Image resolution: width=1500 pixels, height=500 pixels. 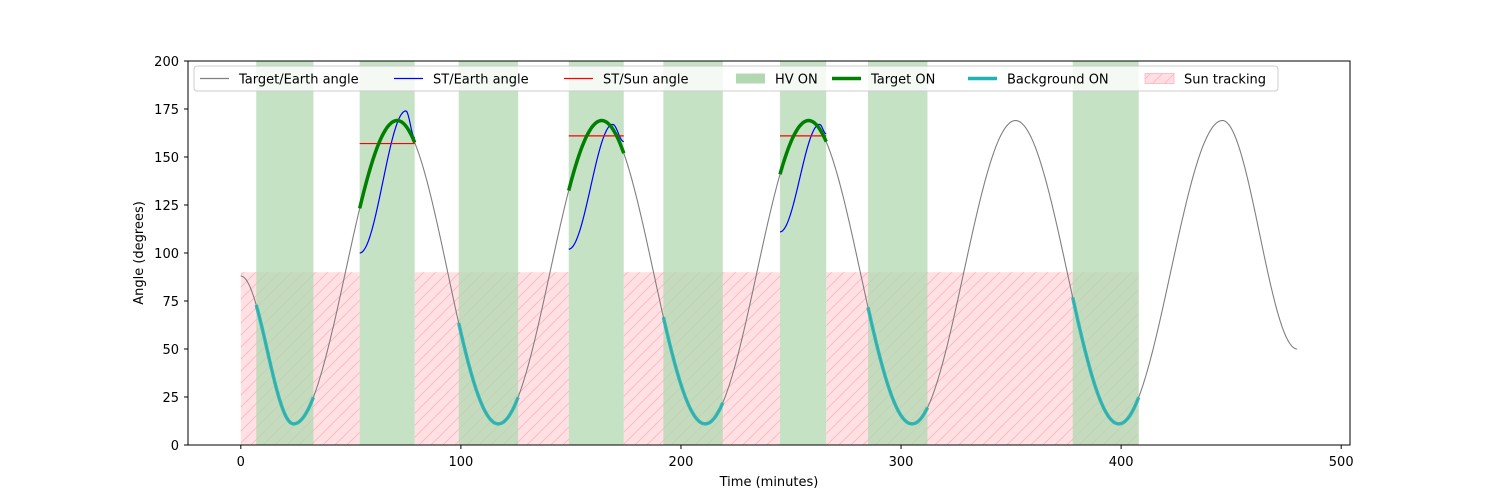 What do you see at coordinates (481, 80) in the screenshot?
I see `legend-label: ST/Earth angle` at bounding box center [481, 80].